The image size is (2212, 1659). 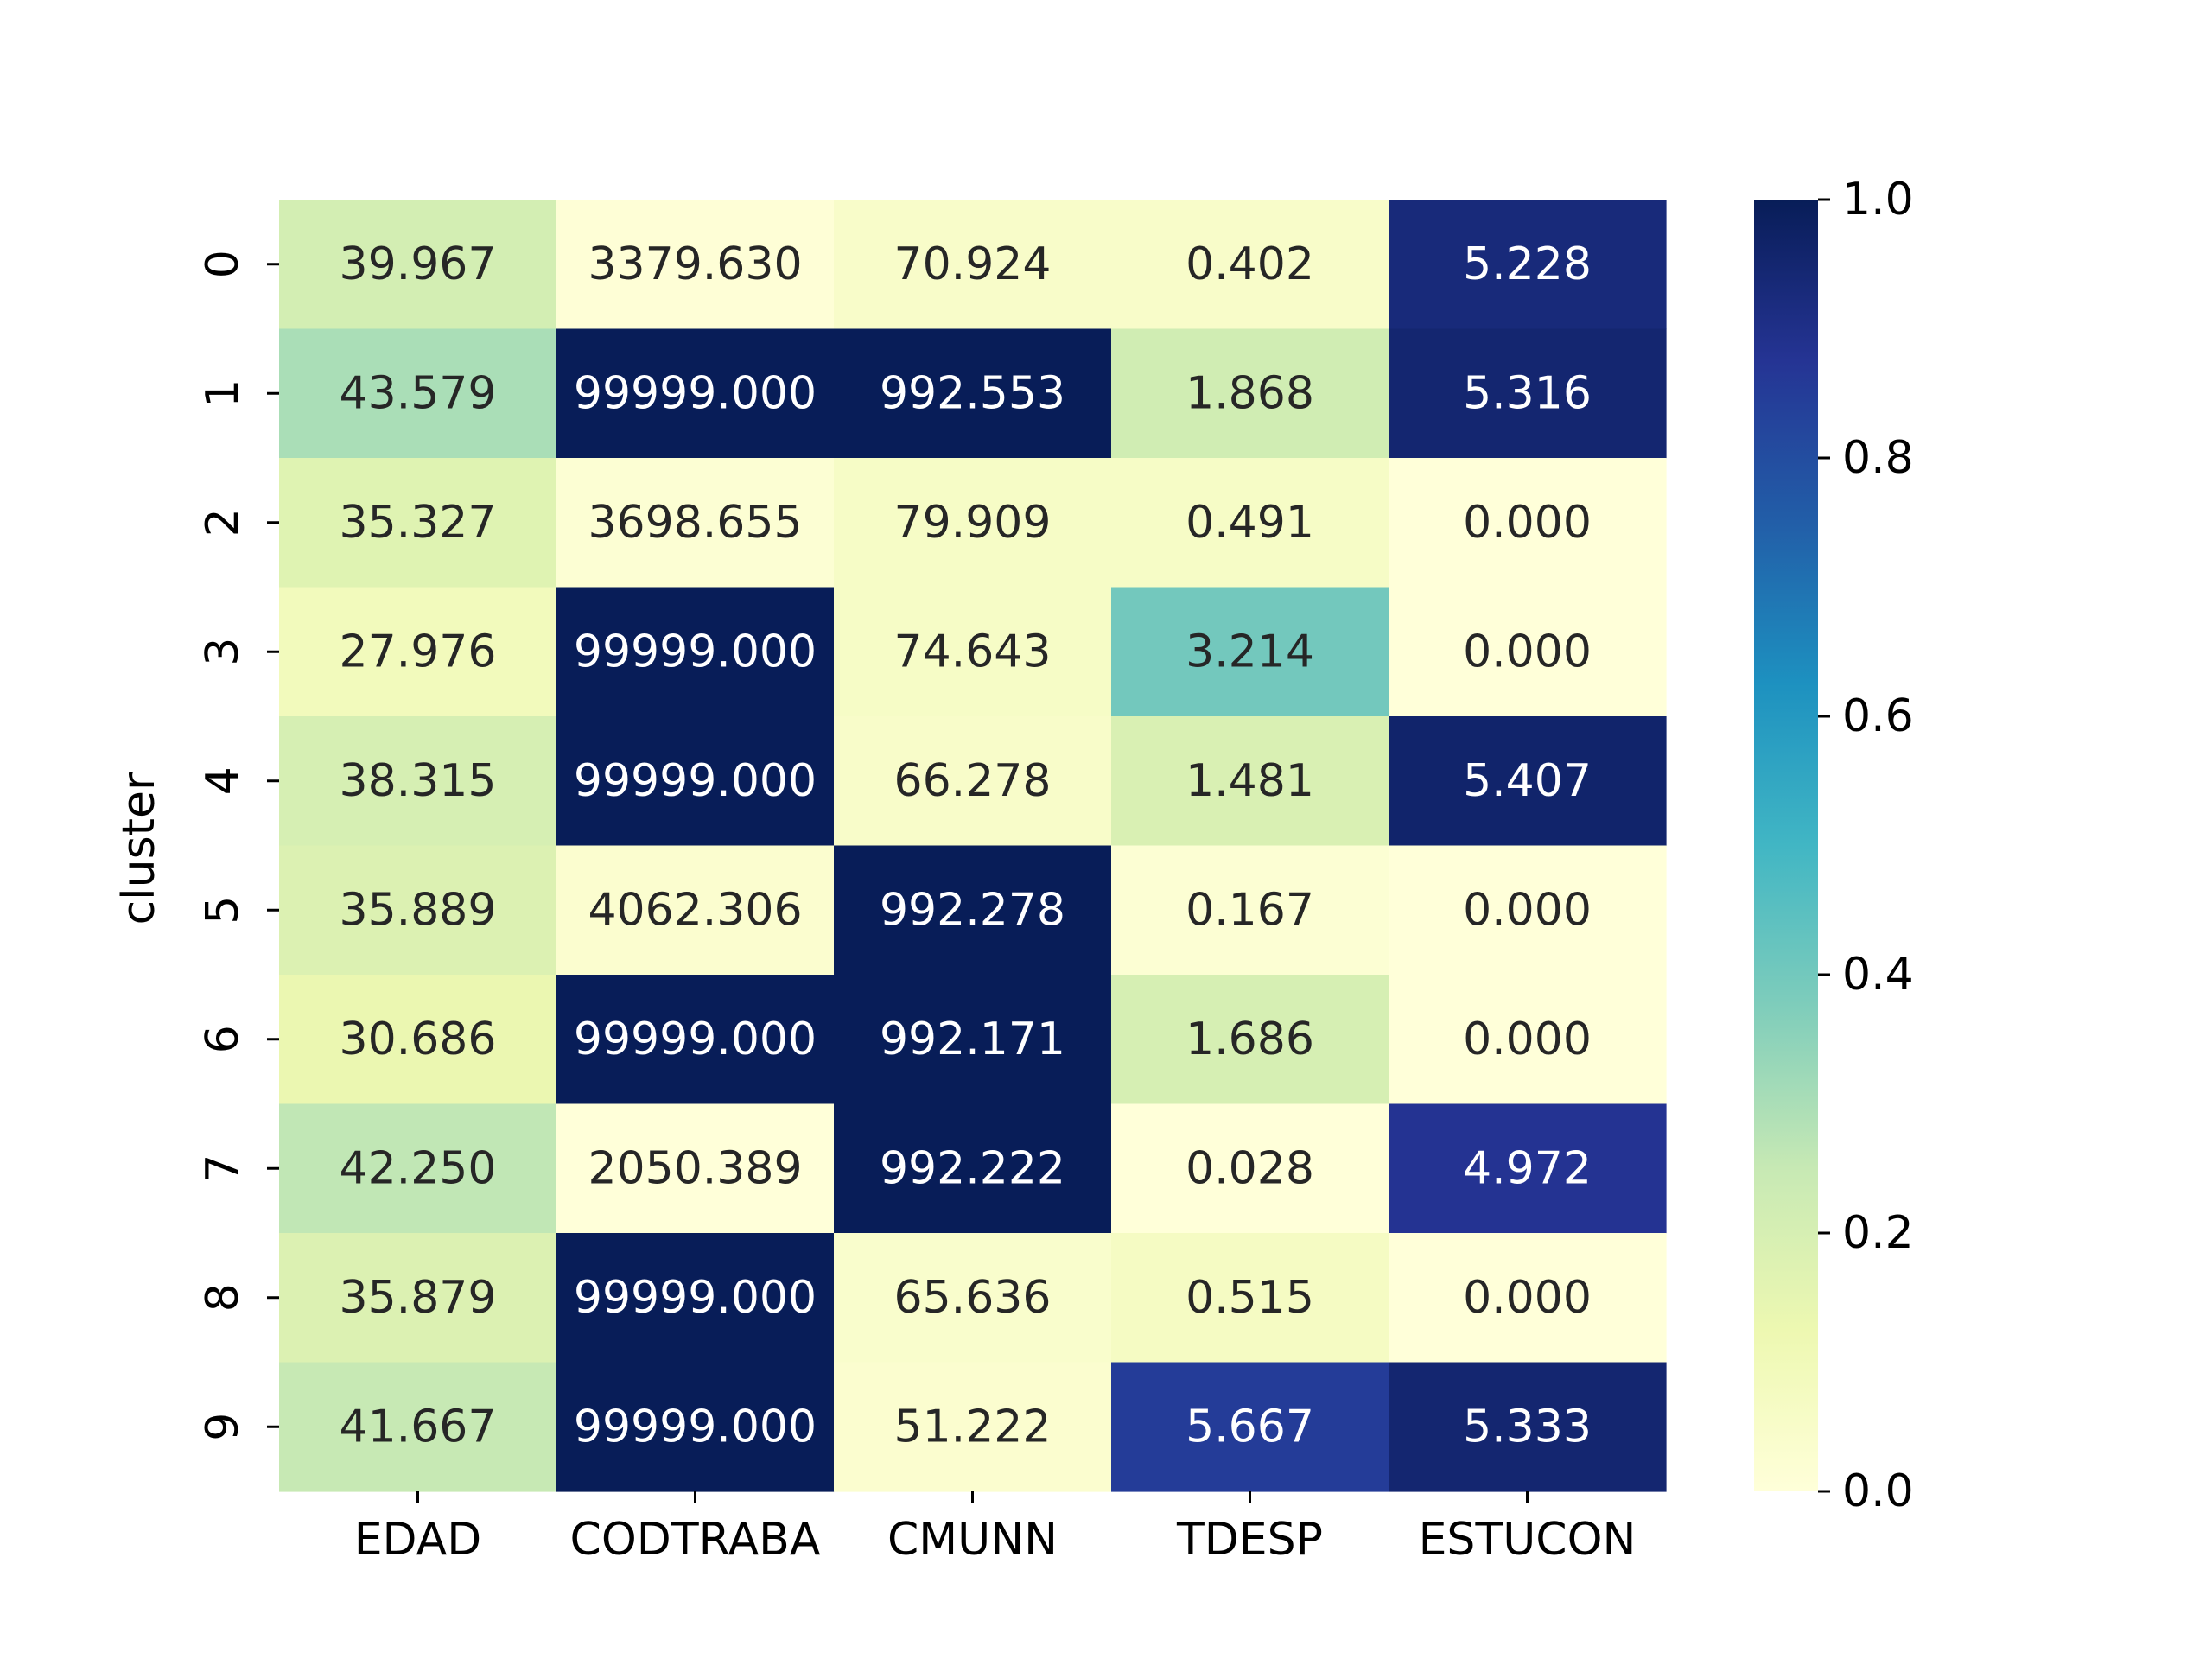 I want to click on x-tick-label: ESTUCON, so click(x=1528, y=1540).